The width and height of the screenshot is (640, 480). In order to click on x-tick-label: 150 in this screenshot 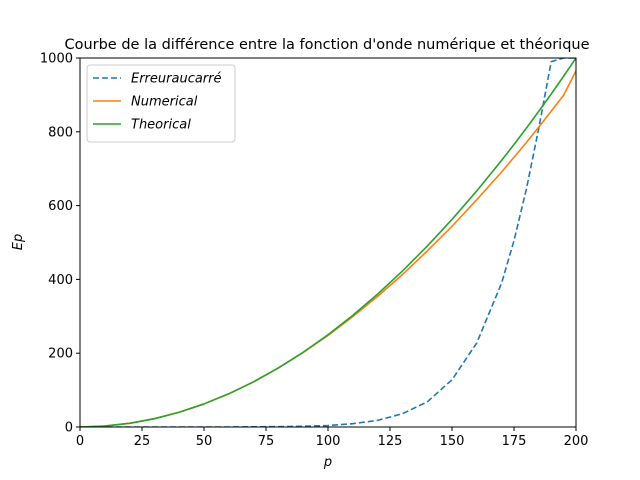, I will do `click(452, 441)`.